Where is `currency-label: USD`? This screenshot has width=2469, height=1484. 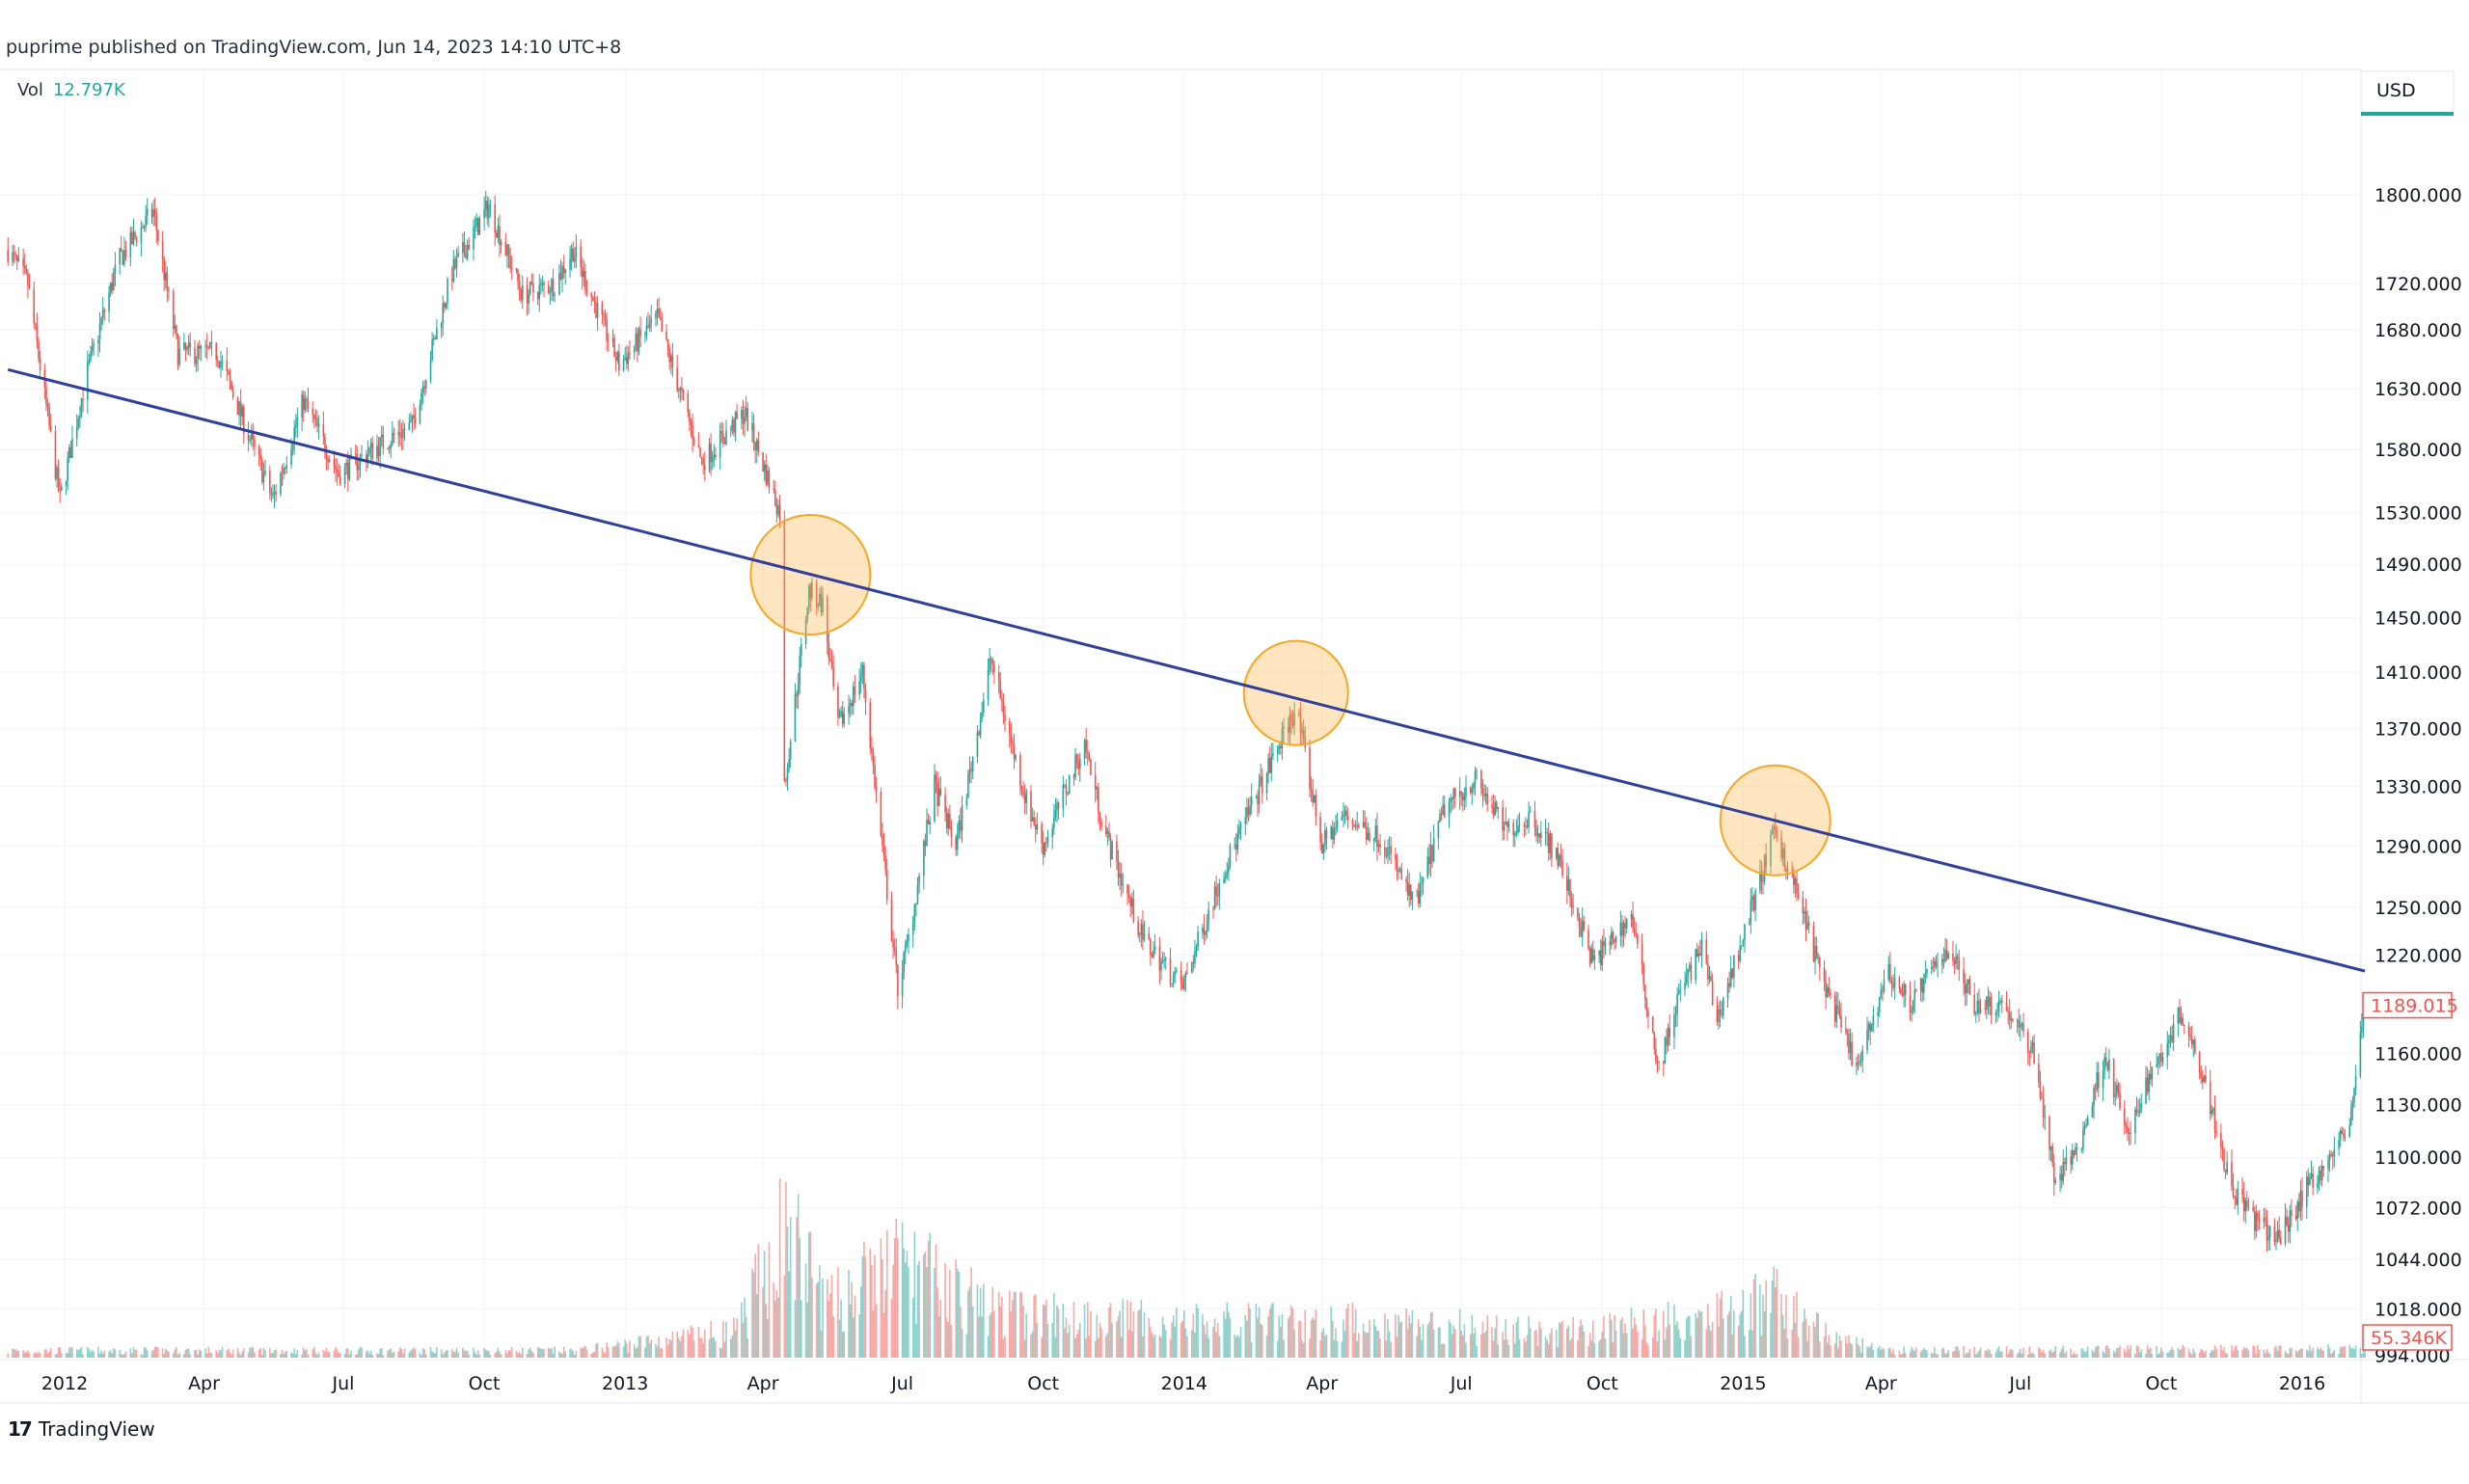
currency-label: USD is located at coordinates (2407, 93).